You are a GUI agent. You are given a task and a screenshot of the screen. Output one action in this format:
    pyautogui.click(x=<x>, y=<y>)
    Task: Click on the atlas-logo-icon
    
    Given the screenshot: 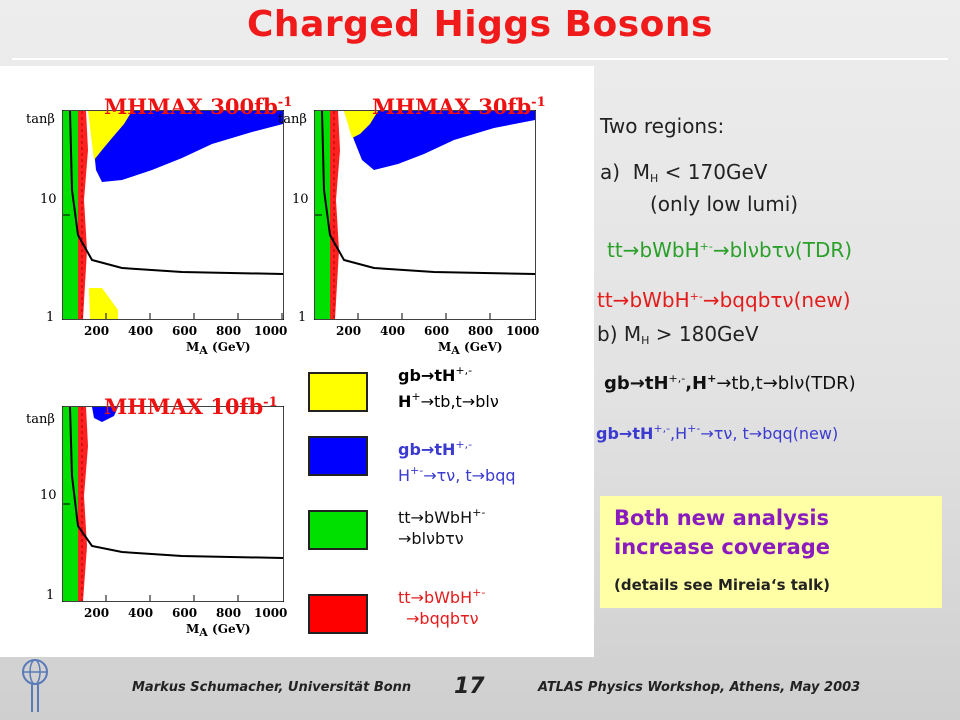 What is the action you would take?
    pyautogui.click(x=35, y=685)
    